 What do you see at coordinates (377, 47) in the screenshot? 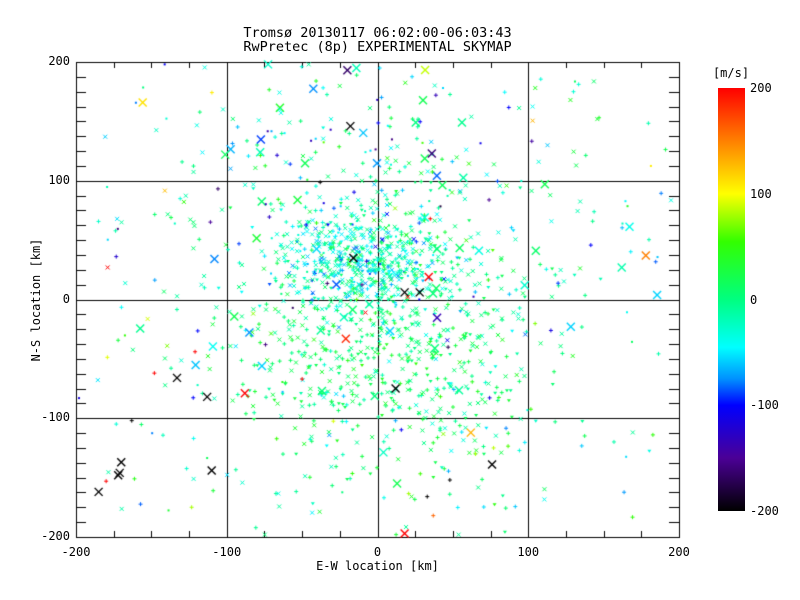
I see `plot-title-line2: RwPretec (8p) EXPERIMENTAL SKYMAP` at bounding box center [377, 47].